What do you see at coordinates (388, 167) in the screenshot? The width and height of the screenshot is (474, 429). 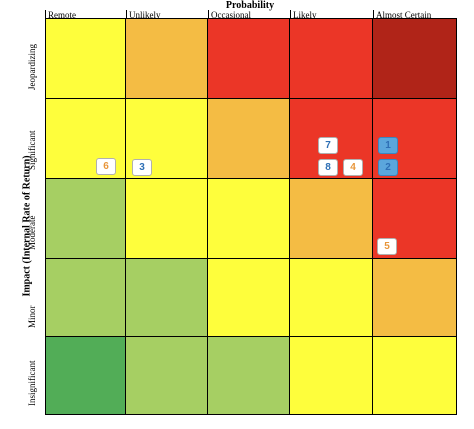 I see `risk-badge-2: 2` at bounding box center [388, 167].